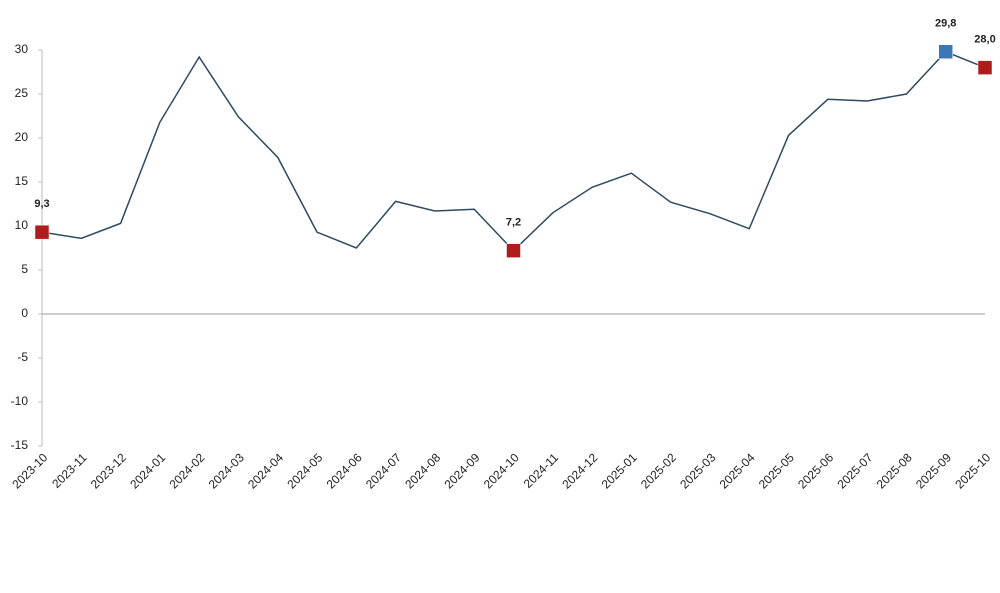 This screenshot has width=1000, height=593. What do you see at coordinates (29, 470) in the screenshot?
I see `x-tick-label: 2023-10` at bounding box center [29, 470].